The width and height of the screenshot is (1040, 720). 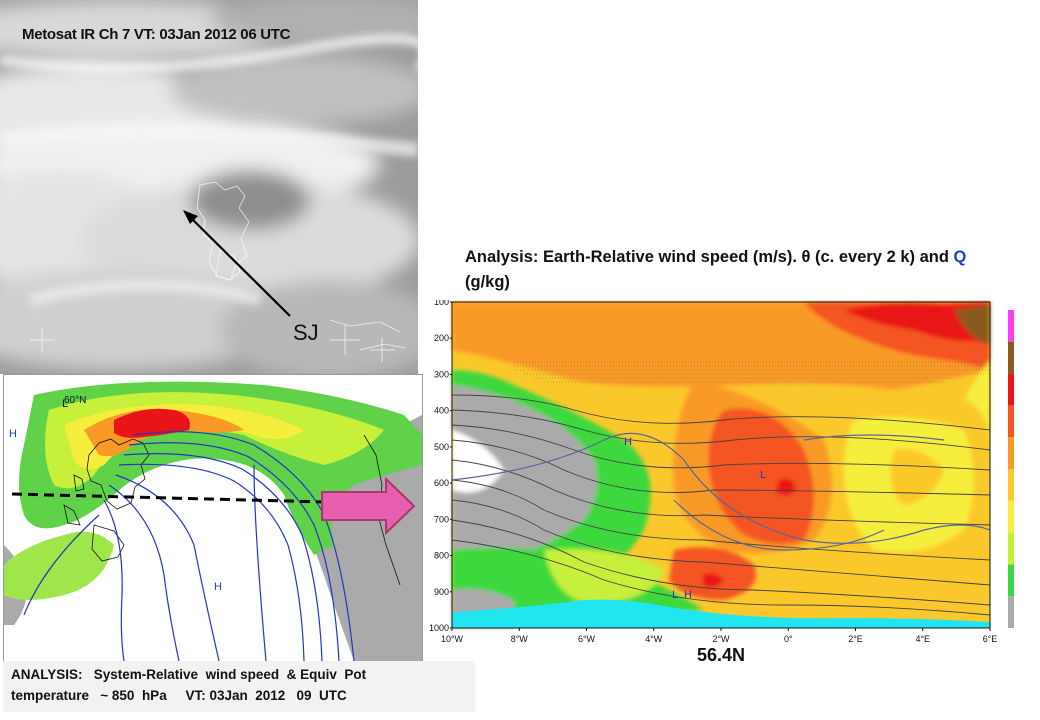 I want to click on y-axis: 100 200 300 400 500 600 700 800 900 1000, so click(x=440, y=466).